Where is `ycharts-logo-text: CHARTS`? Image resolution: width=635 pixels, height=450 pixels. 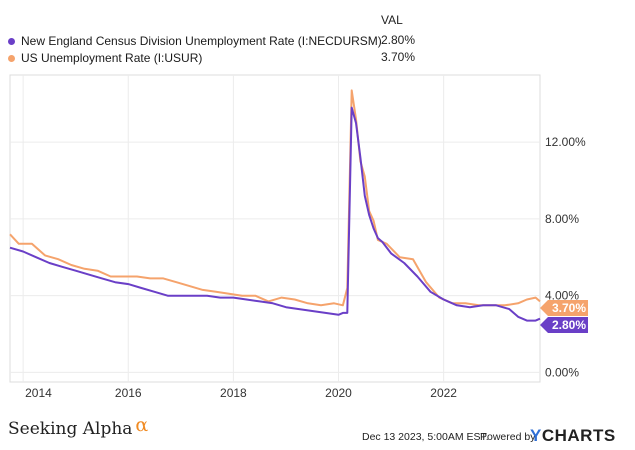
ycharts-logo-text: CHARTS is located at coordinates (578, 435).